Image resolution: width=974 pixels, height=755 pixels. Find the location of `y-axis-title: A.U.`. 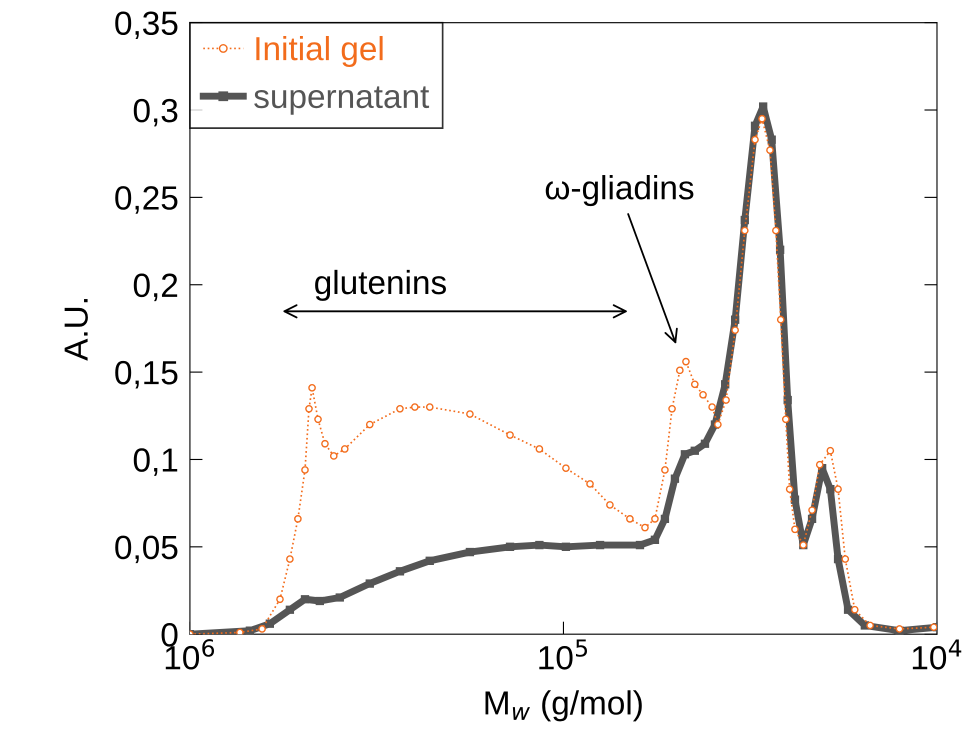

y-axis-title: A.U. is located at coordinates (76, 330).